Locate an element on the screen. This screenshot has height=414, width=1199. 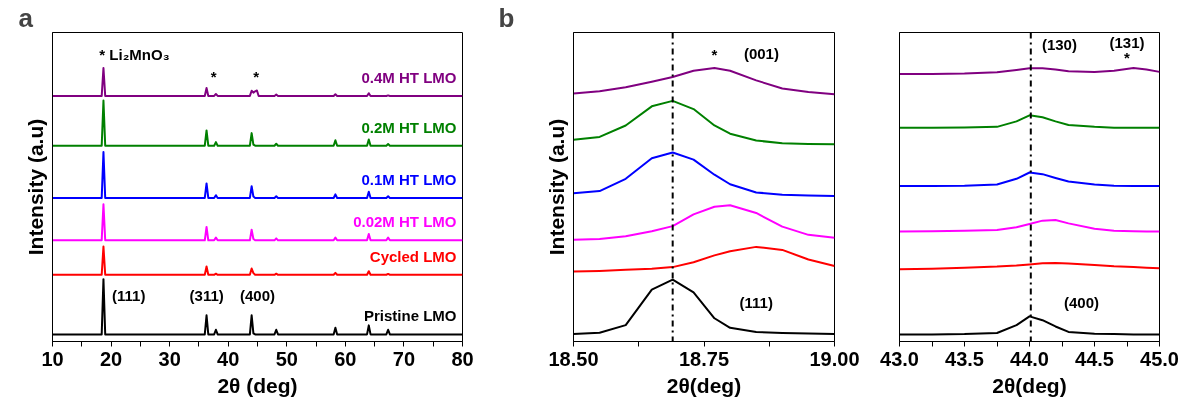
x-tick-label: 44.5 is located at coordinates (1094, 358).